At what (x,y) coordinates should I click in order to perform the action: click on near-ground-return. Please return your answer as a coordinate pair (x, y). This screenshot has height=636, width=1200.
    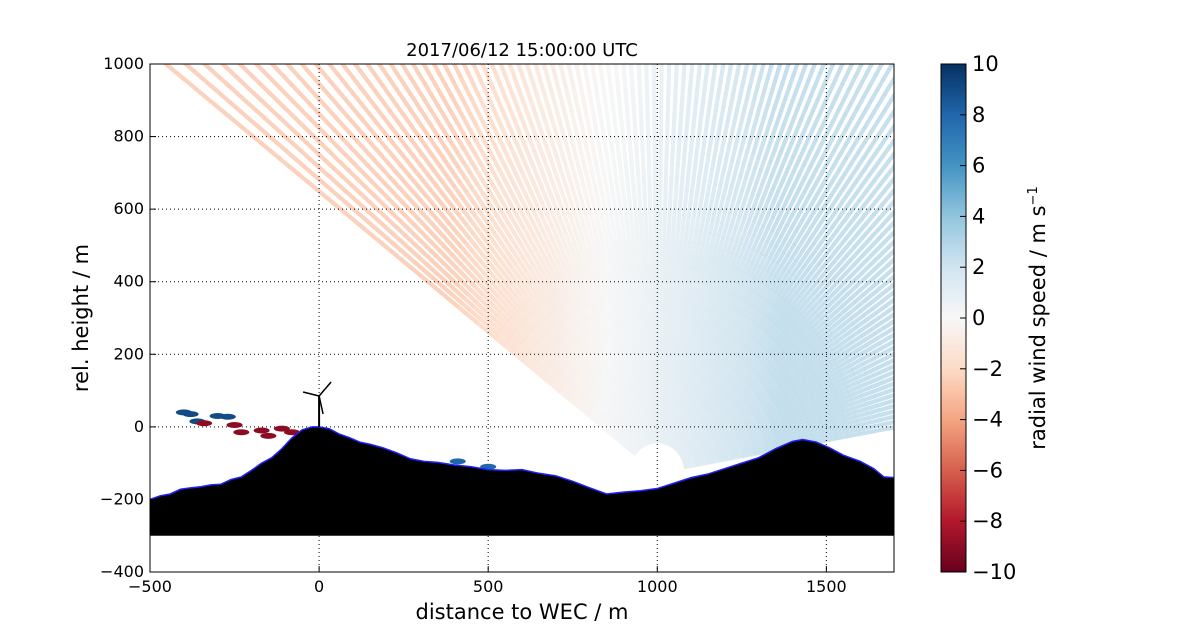
    Looking at the image, I should click on (268, 435).